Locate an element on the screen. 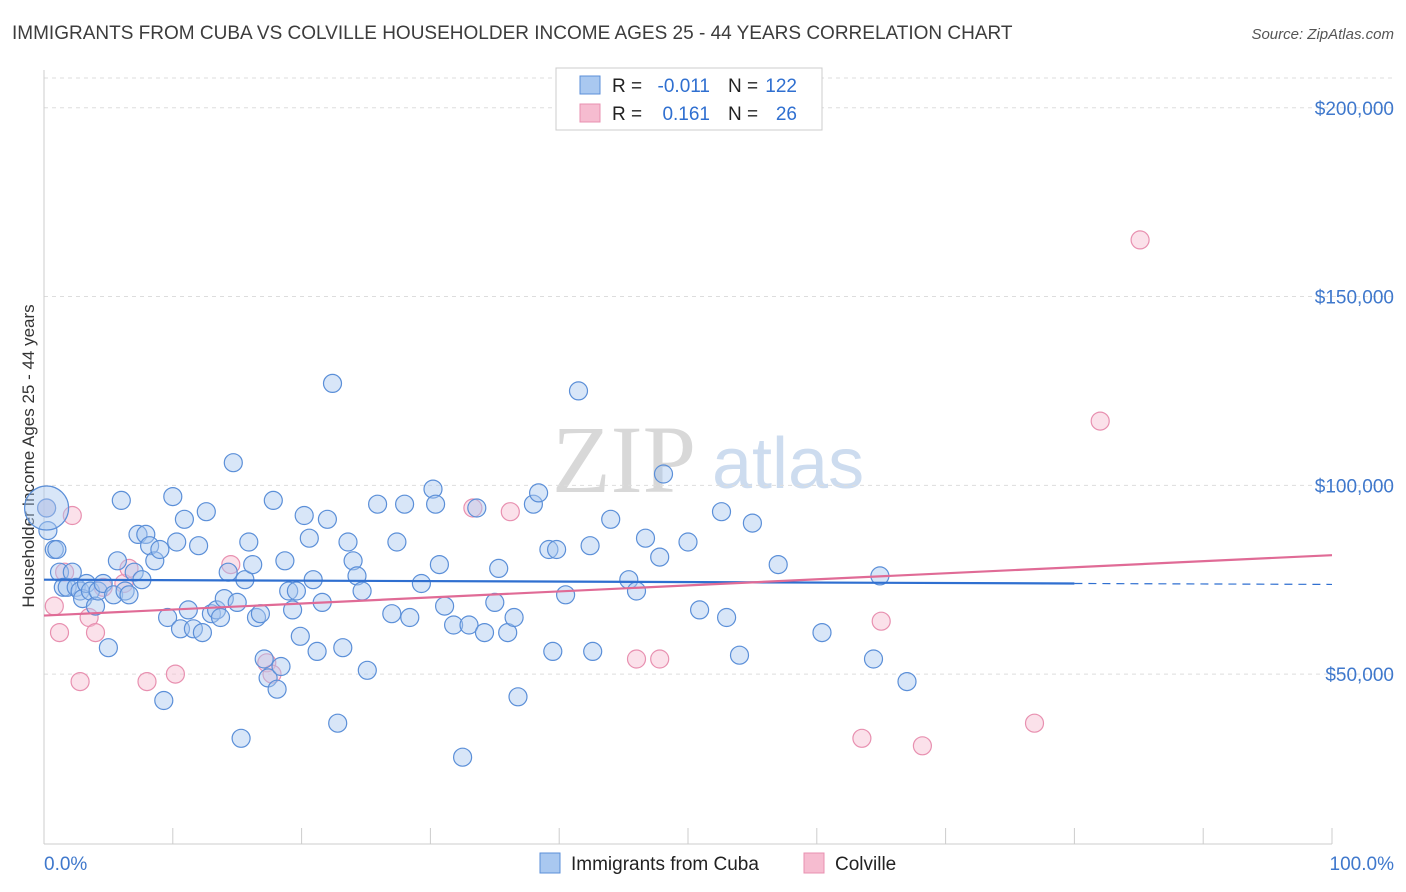 The height and width of the screenshot is (892, 1406). y-tick-label: $150,000 is located at coordinates (1354, 298).